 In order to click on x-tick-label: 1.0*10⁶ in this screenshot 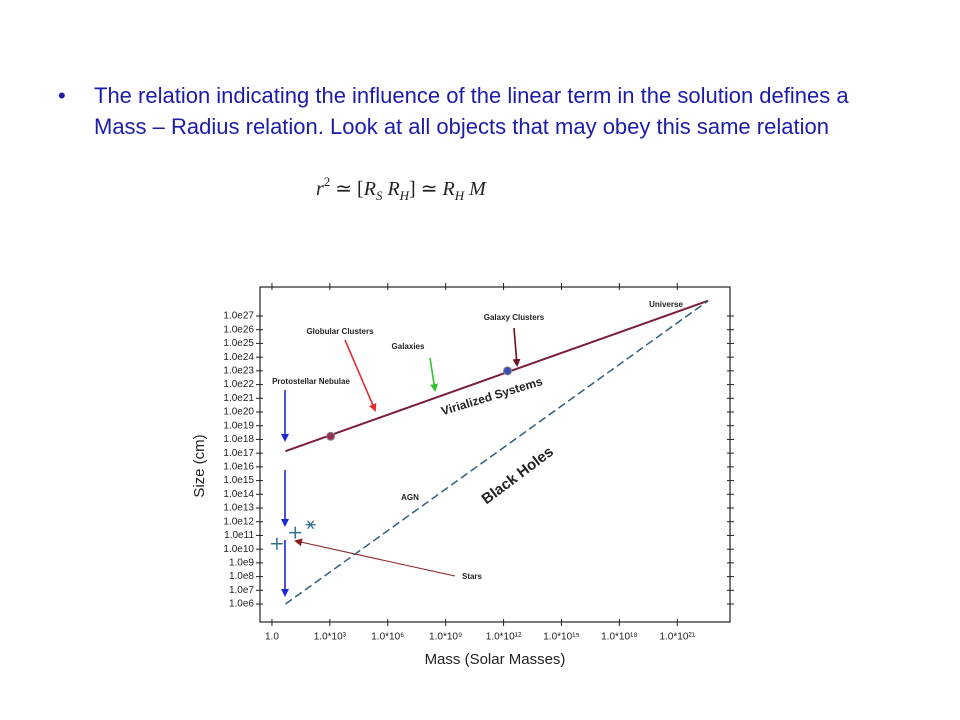, I will do `click(387, 637)`.